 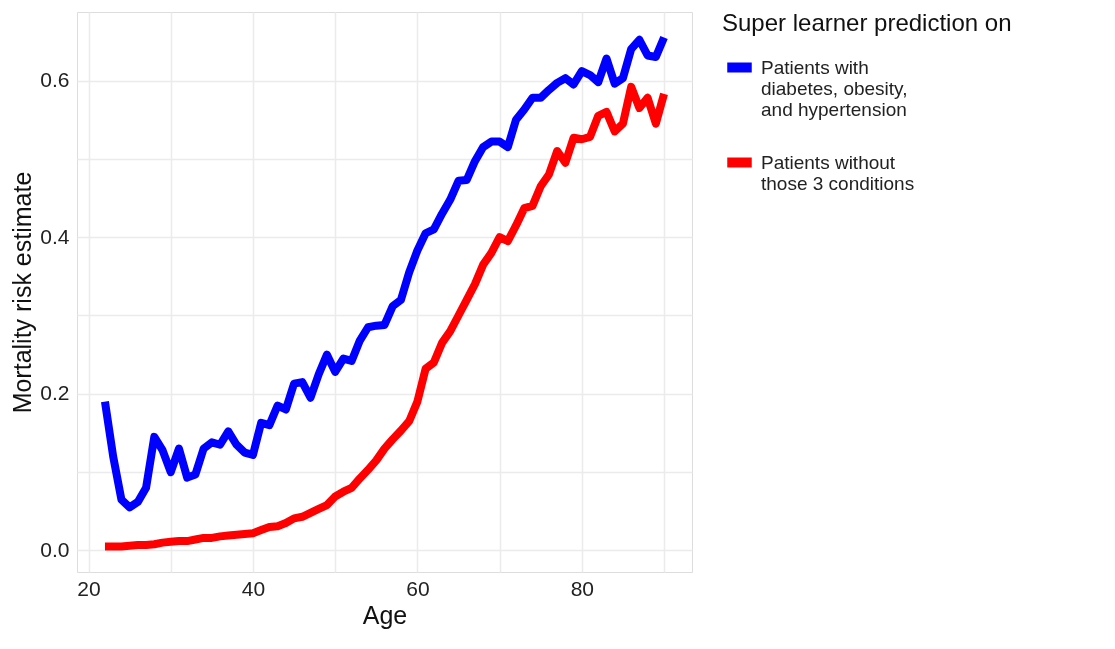 What do you see at coordinates (418, 588) in the screenshot?
I see `x-tick-label: 60` at bounding box center [418, 588].